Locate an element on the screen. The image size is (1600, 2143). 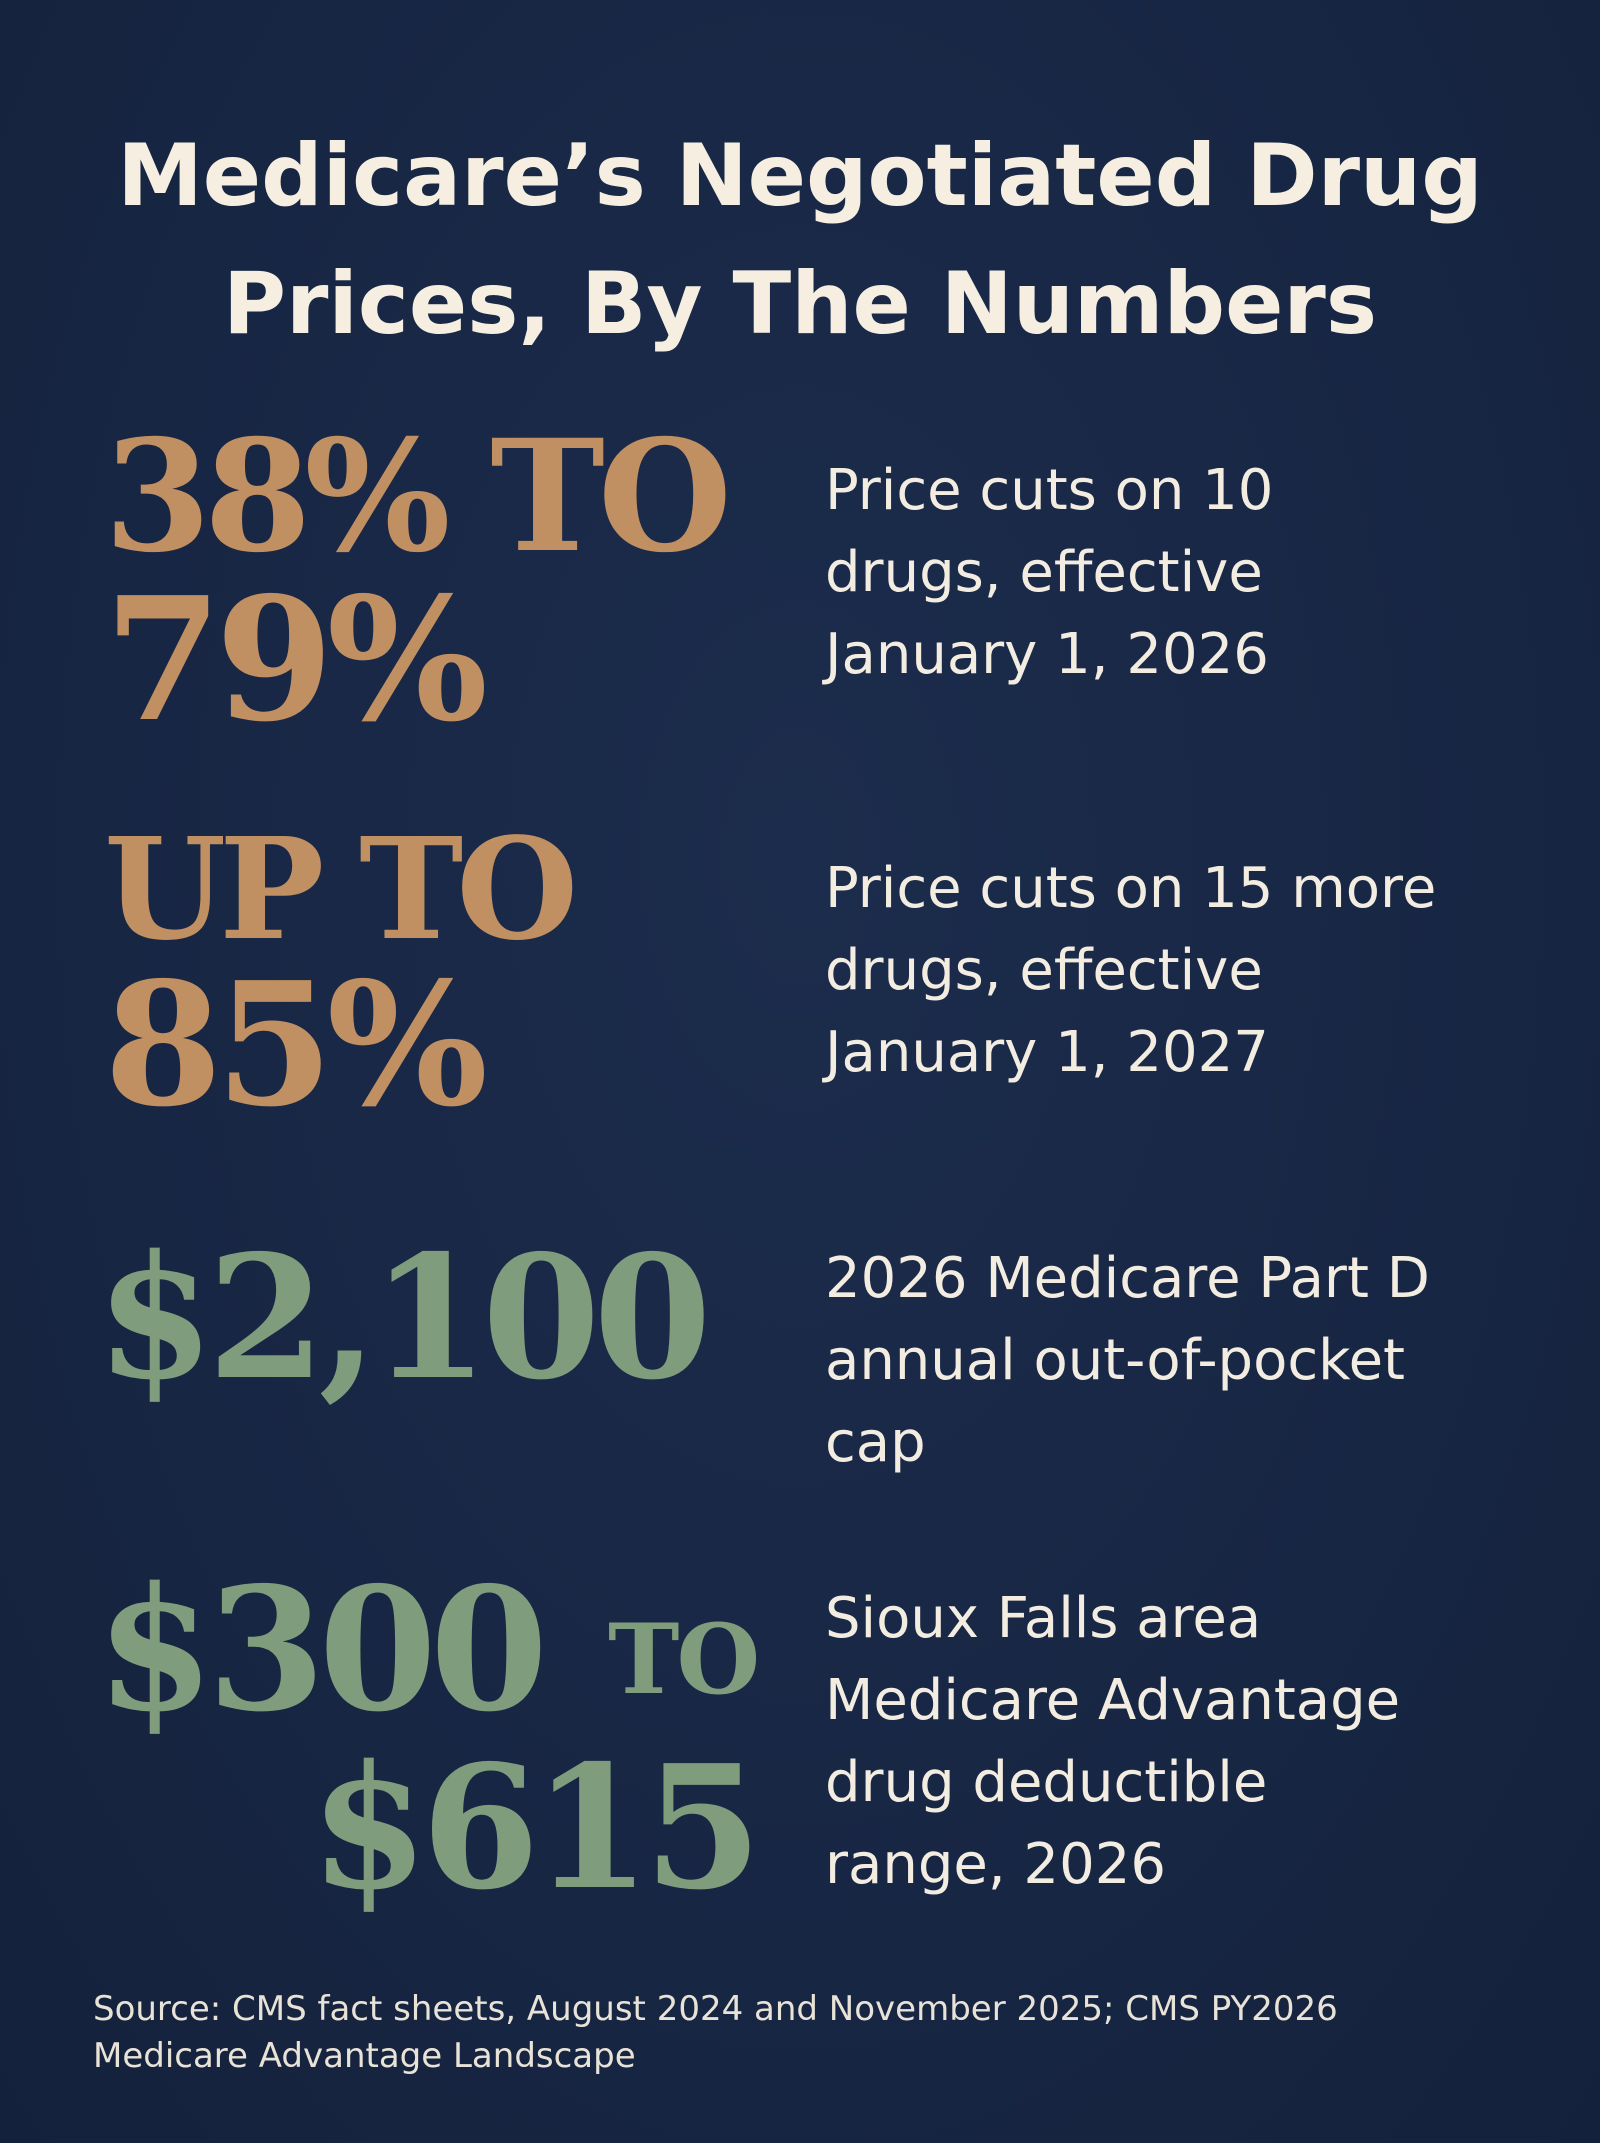
stat-1-value-line-1: 38% TO is located at coordinates (418, 496).